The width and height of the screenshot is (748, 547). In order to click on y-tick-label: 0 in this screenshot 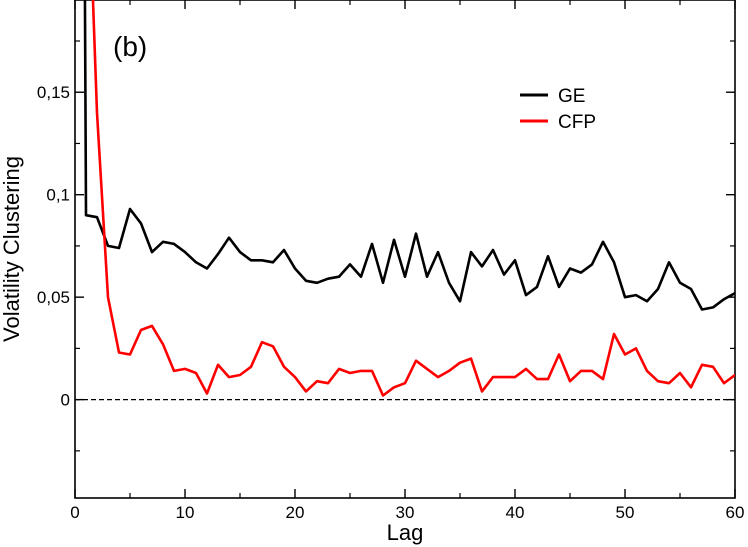, I will do `click(65, 400)`.